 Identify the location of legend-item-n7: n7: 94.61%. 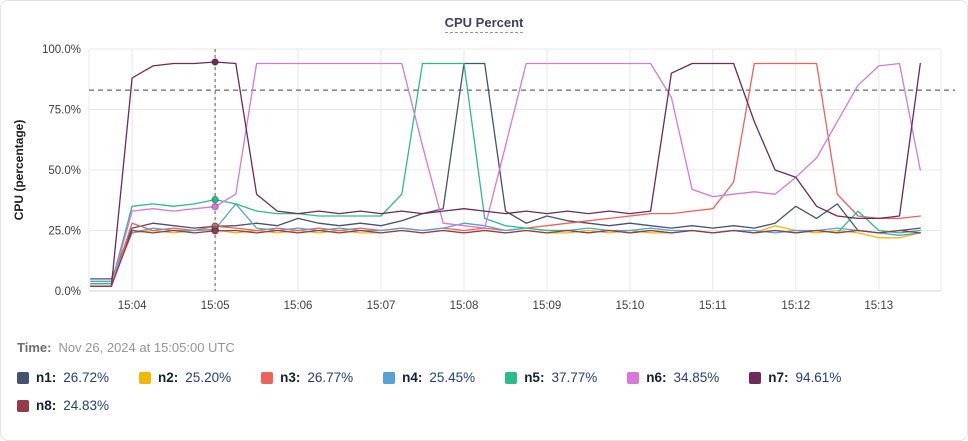
(795, 377).